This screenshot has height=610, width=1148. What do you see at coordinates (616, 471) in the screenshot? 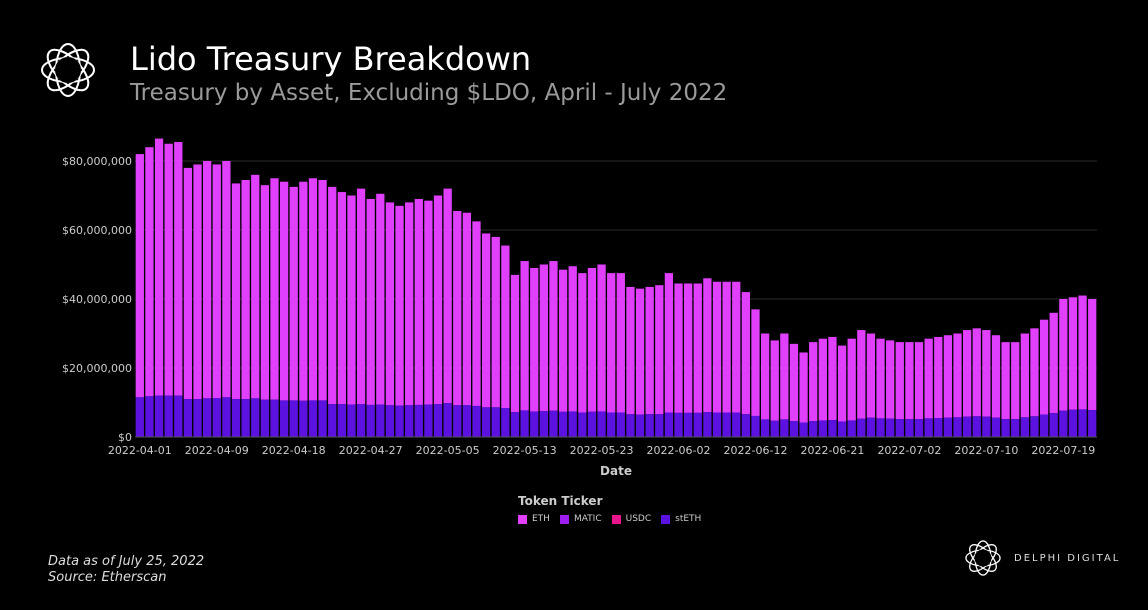
I see `x-axis-label: Date` at bounding box center [616, 471].